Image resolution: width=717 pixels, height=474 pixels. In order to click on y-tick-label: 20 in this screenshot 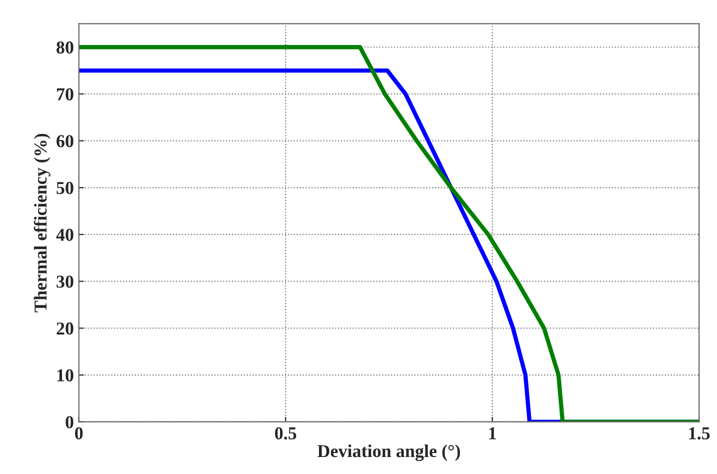, I will do `click(65, 328)`.